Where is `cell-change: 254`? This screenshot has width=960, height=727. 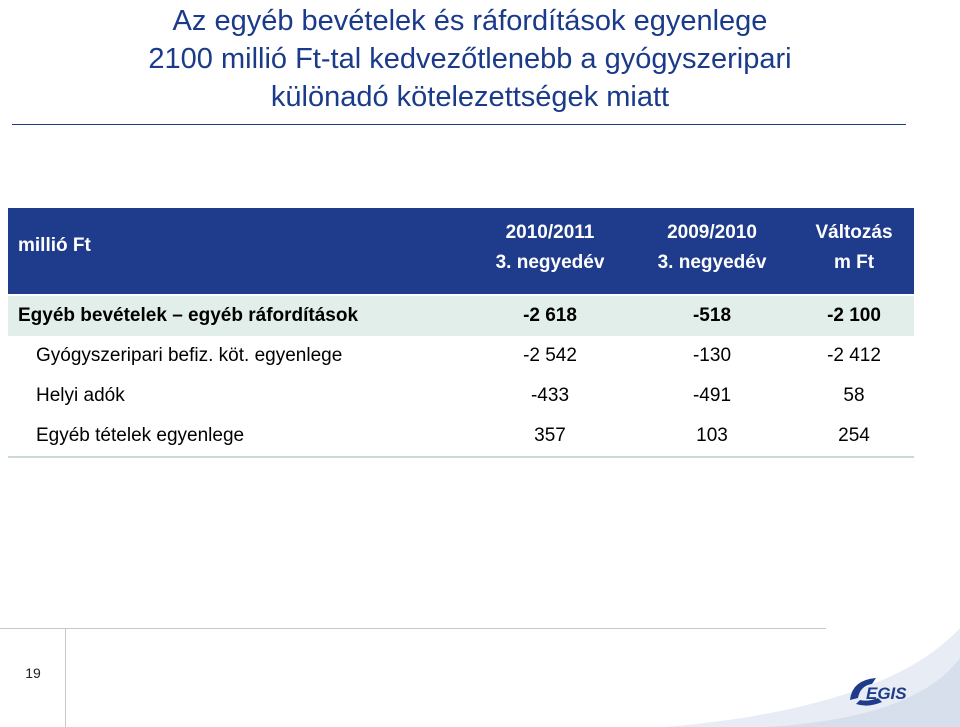 cell-change: 254 is located at coordinates (854, 435).